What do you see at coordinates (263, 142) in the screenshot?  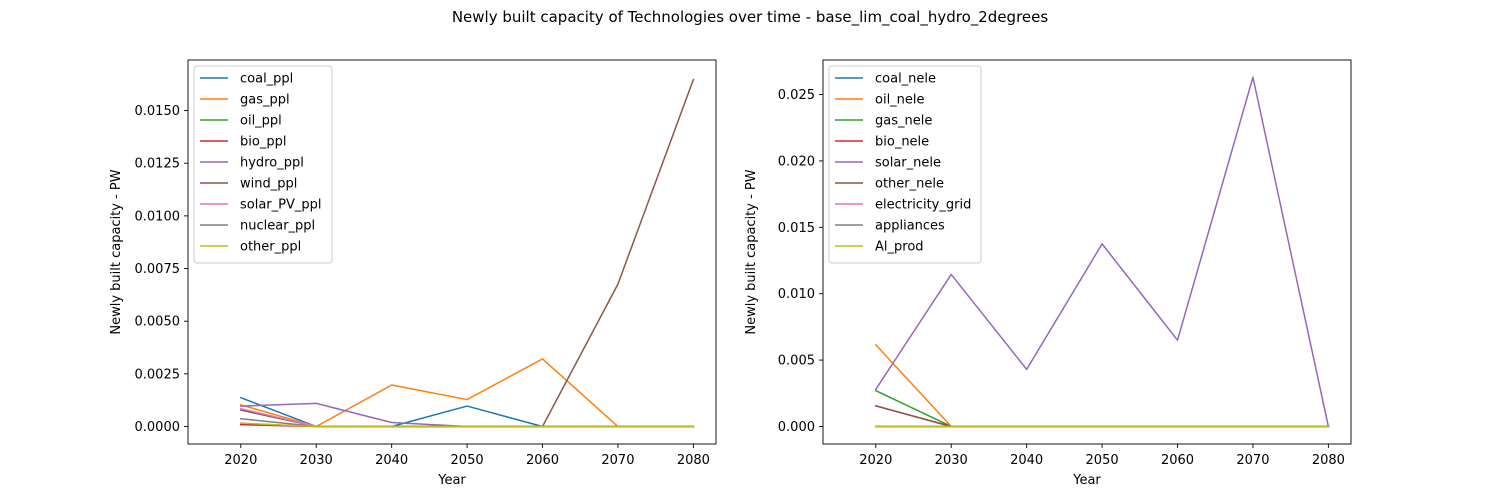 I see `legend-label: bio_ppl` at bounding box center [263, 142].